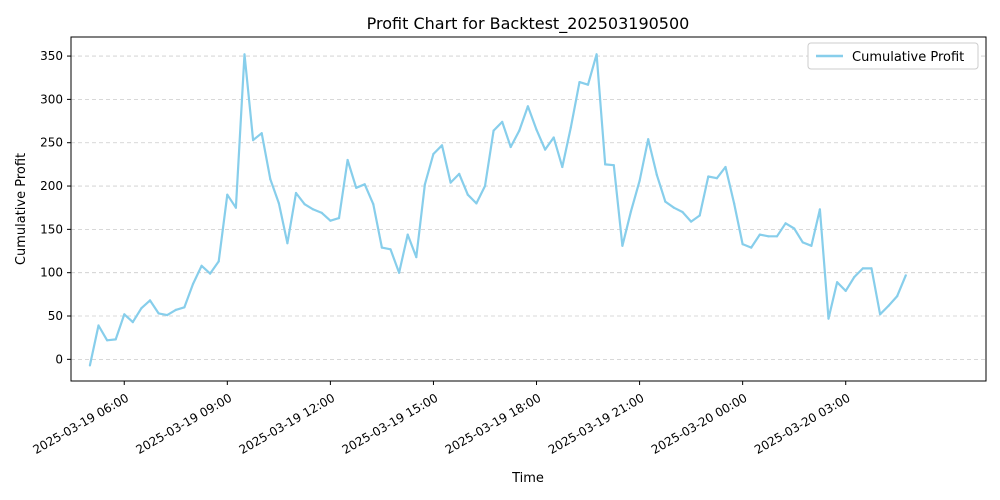  I want to click on x-tick-label: 2025-03-20 03:00, so click(802, 424).